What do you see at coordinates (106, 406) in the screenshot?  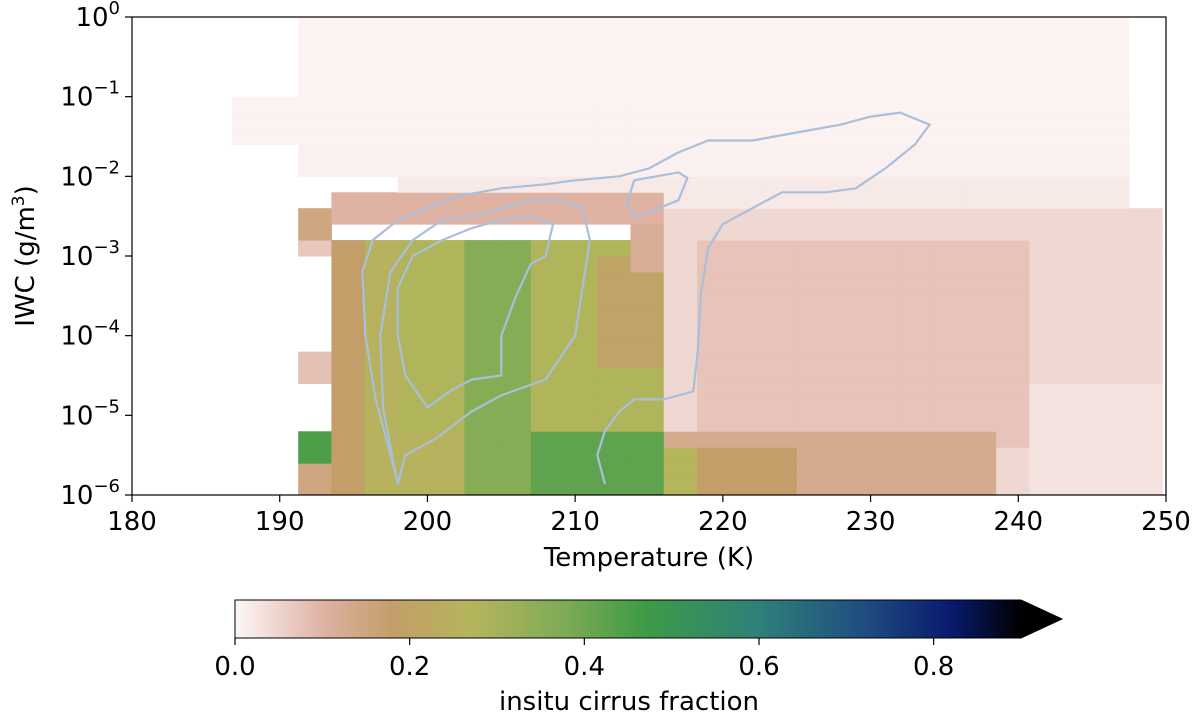 I see `y-tick-exponent: −5` at bounding box center [106, 406].